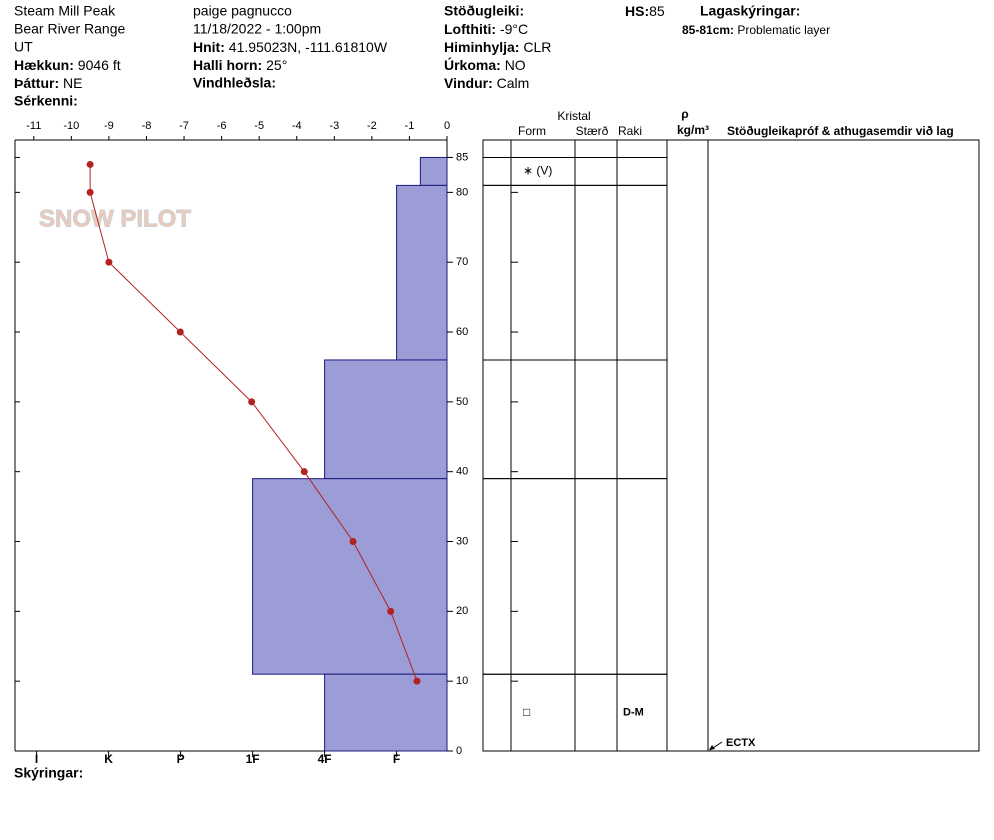  I want to click on y-tick-label: 80, so click(462, 192).